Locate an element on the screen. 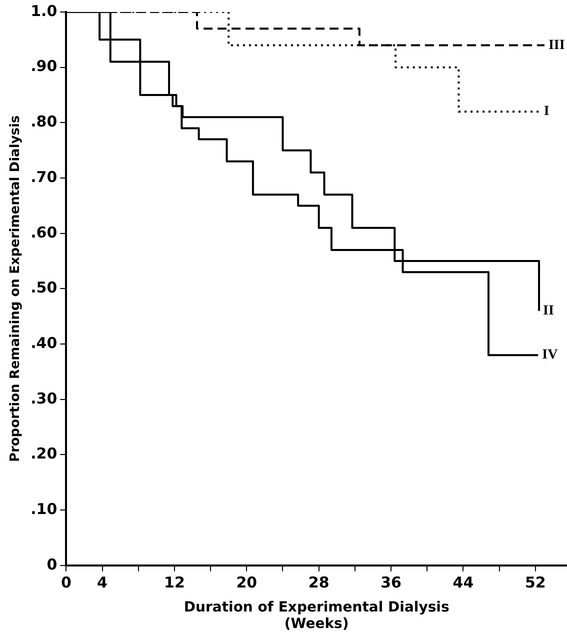 The width and height of the screenshot is (567, 641). y-tick-label: 0 is located at coordinates (52, 564).